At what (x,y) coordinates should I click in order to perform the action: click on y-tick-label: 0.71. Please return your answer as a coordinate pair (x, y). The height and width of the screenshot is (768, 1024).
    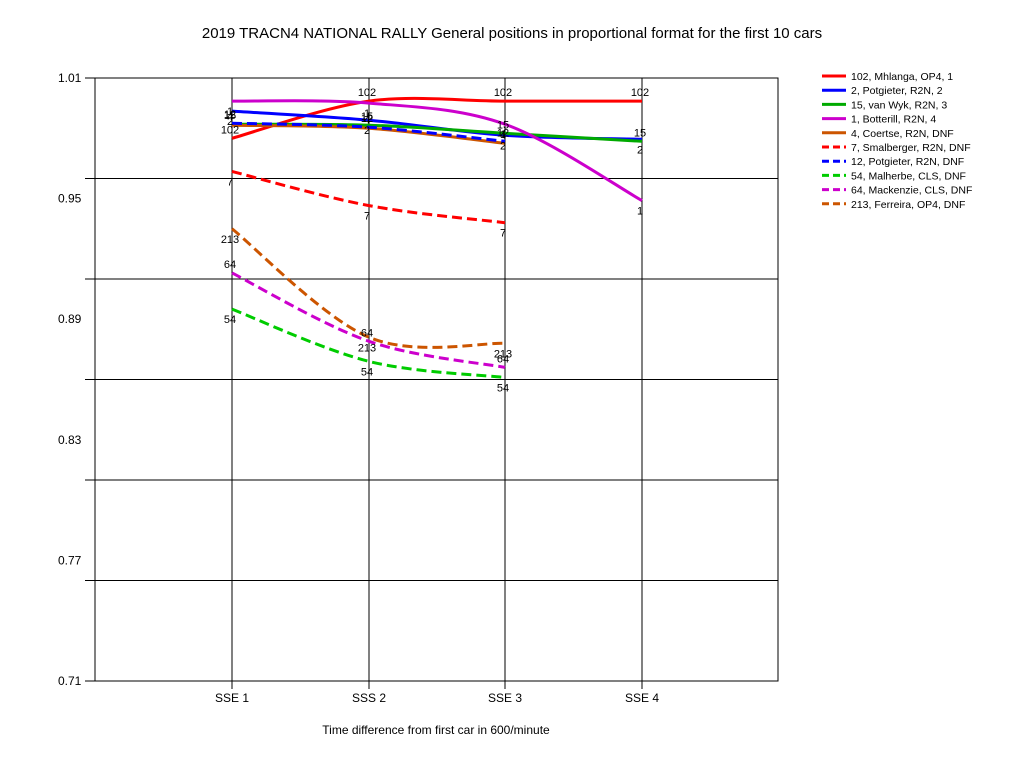
    Looking at the image, I should click on (70, 681).